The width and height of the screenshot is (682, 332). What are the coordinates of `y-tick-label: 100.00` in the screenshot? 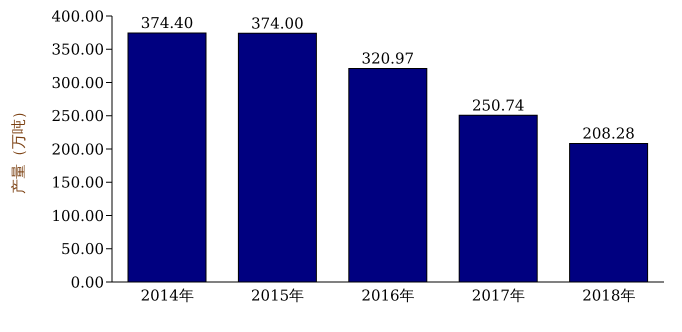 It's located at (78, 215).